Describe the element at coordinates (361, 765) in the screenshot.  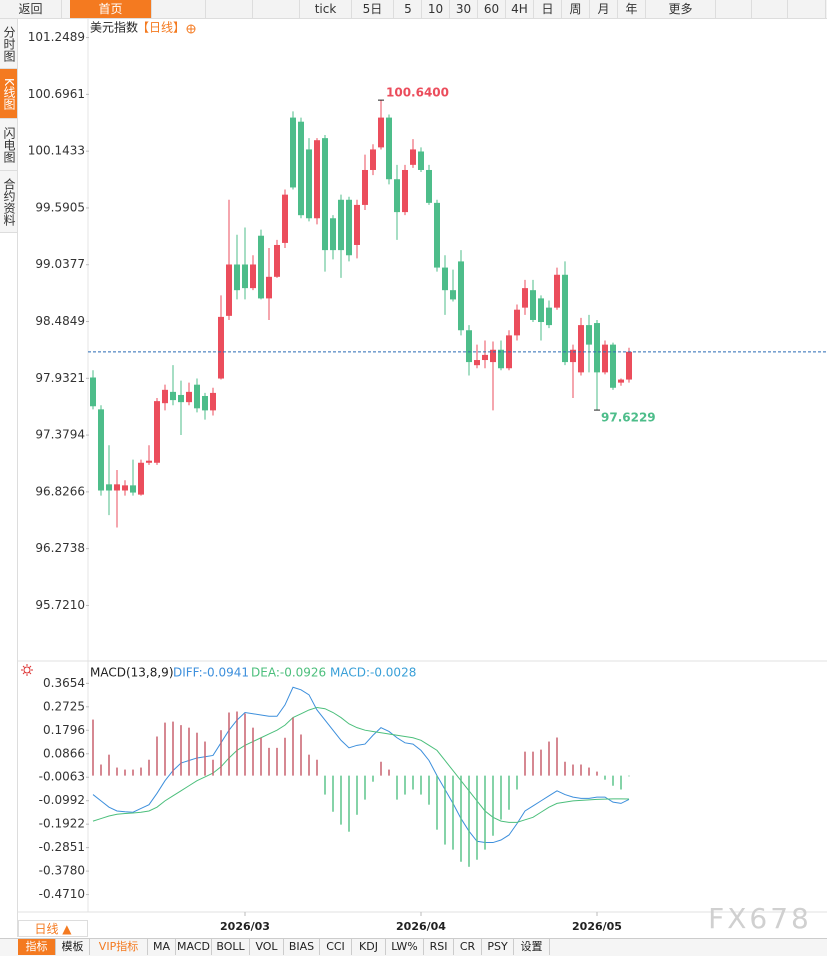
I see `macd-line` at that location.